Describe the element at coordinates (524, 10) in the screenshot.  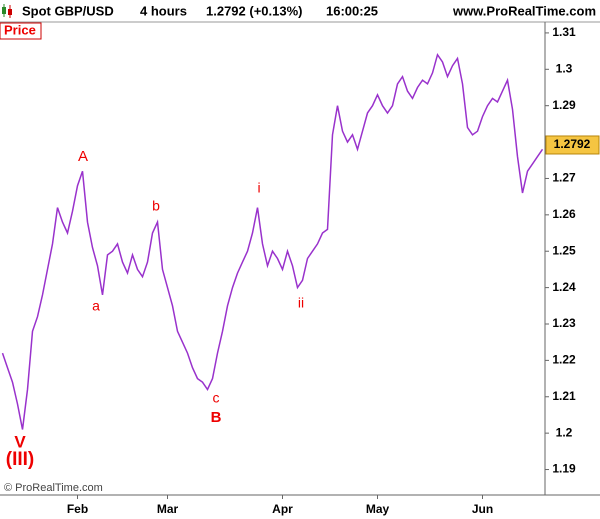
I see `site: www.ProRealTime.com` at that location.